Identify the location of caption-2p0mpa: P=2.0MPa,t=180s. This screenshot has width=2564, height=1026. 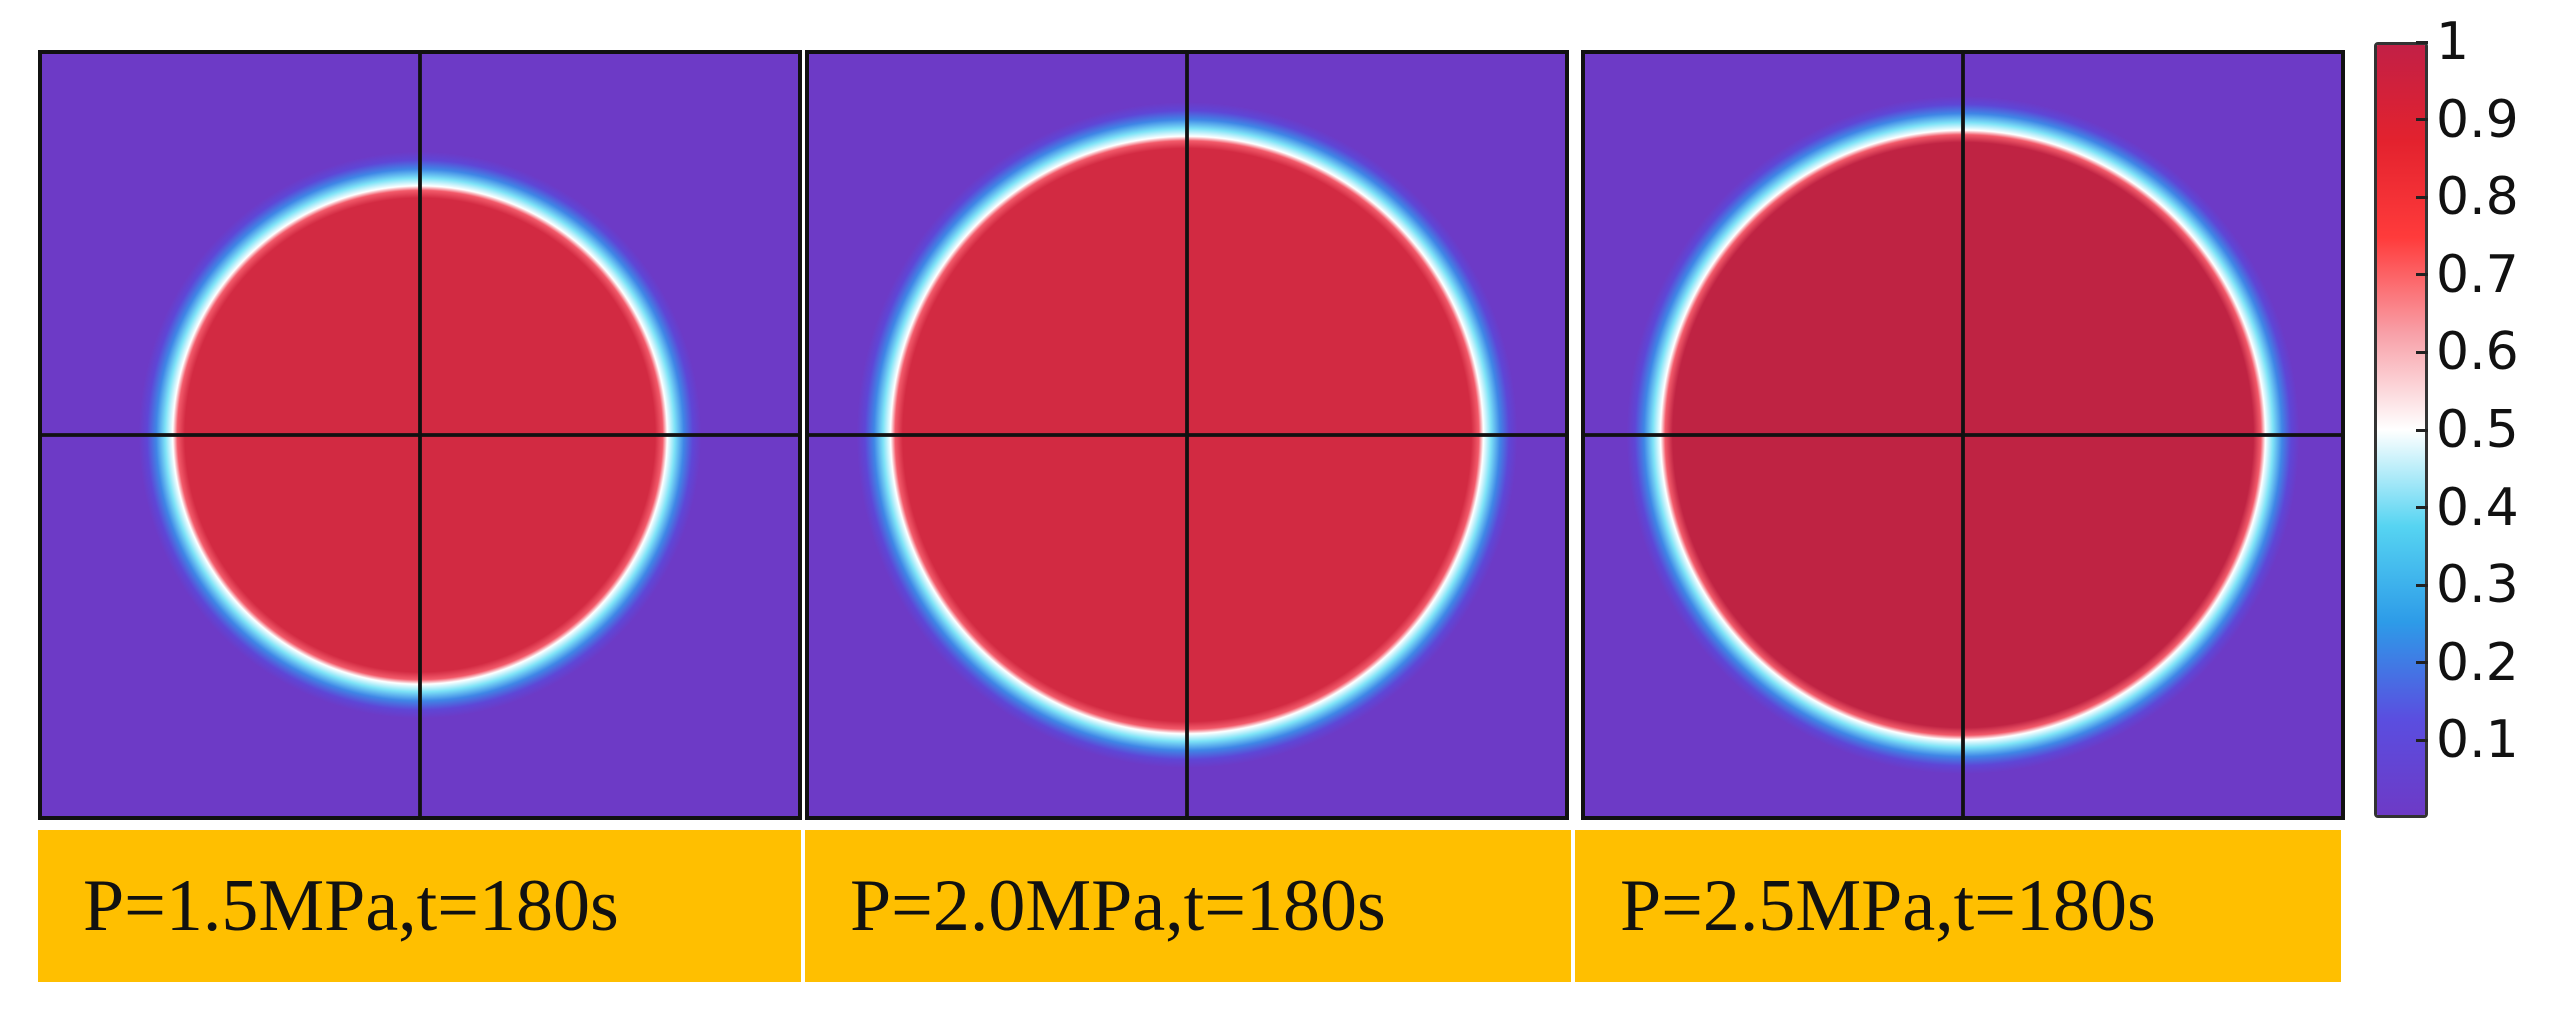
(1188, 906).